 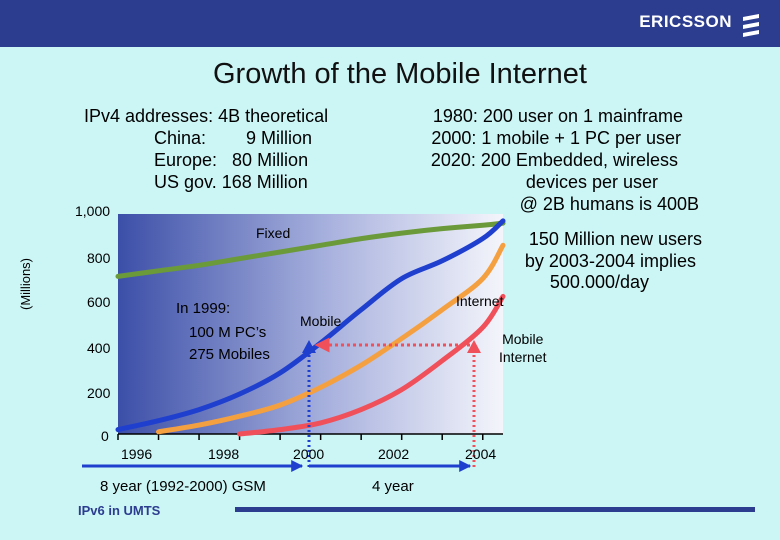 I want to click on series-label-mobile-internet-line1: Mobile, so click(x=523, y=339).